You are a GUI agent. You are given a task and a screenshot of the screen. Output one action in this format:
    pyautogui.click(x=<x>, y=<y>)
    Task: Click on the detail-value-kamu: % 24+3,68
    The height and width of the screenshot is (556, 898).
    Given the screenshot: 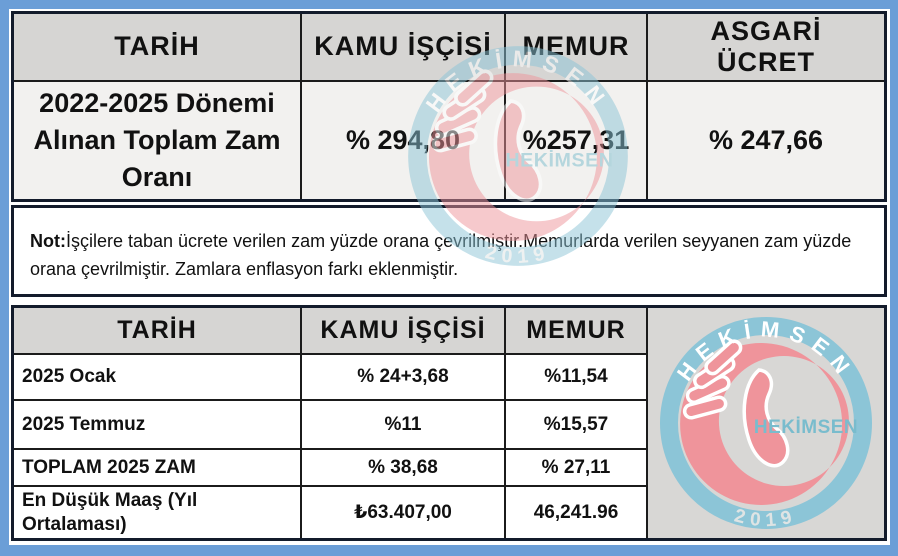 What is the action you would take?
    pyautogui.click(x=402, y=376)
    